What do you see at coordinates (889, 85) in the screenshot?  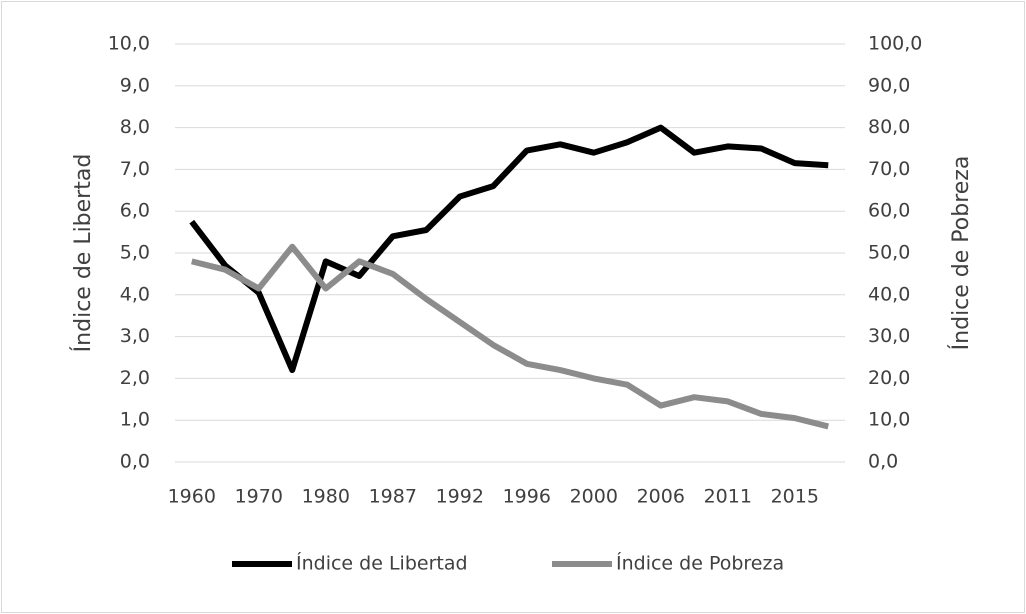 I see `y2-tick-label: 90,0` at bounding box center [889, 85].